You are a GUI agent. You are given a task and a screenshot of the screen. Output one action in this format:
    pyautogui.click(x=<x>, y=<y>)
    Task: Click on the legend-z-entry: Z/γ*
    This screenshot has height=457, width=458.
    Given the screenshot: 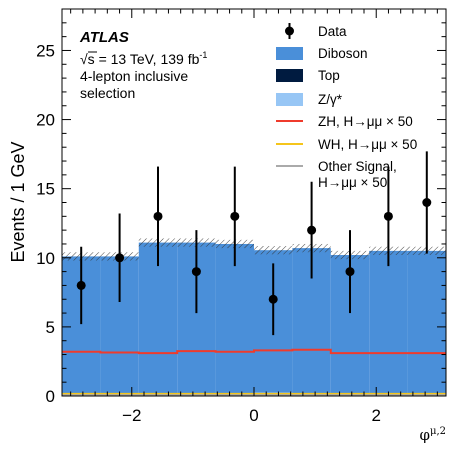 What is the action you would take?
    pyautogui.click(x=309, y=99)
    